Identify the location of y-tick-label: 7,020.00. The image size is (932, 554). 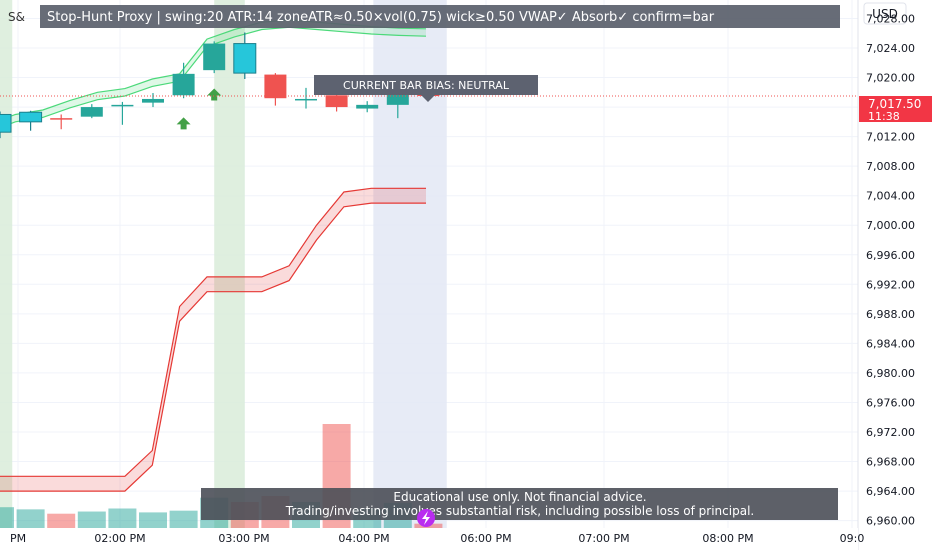
(890, 78).